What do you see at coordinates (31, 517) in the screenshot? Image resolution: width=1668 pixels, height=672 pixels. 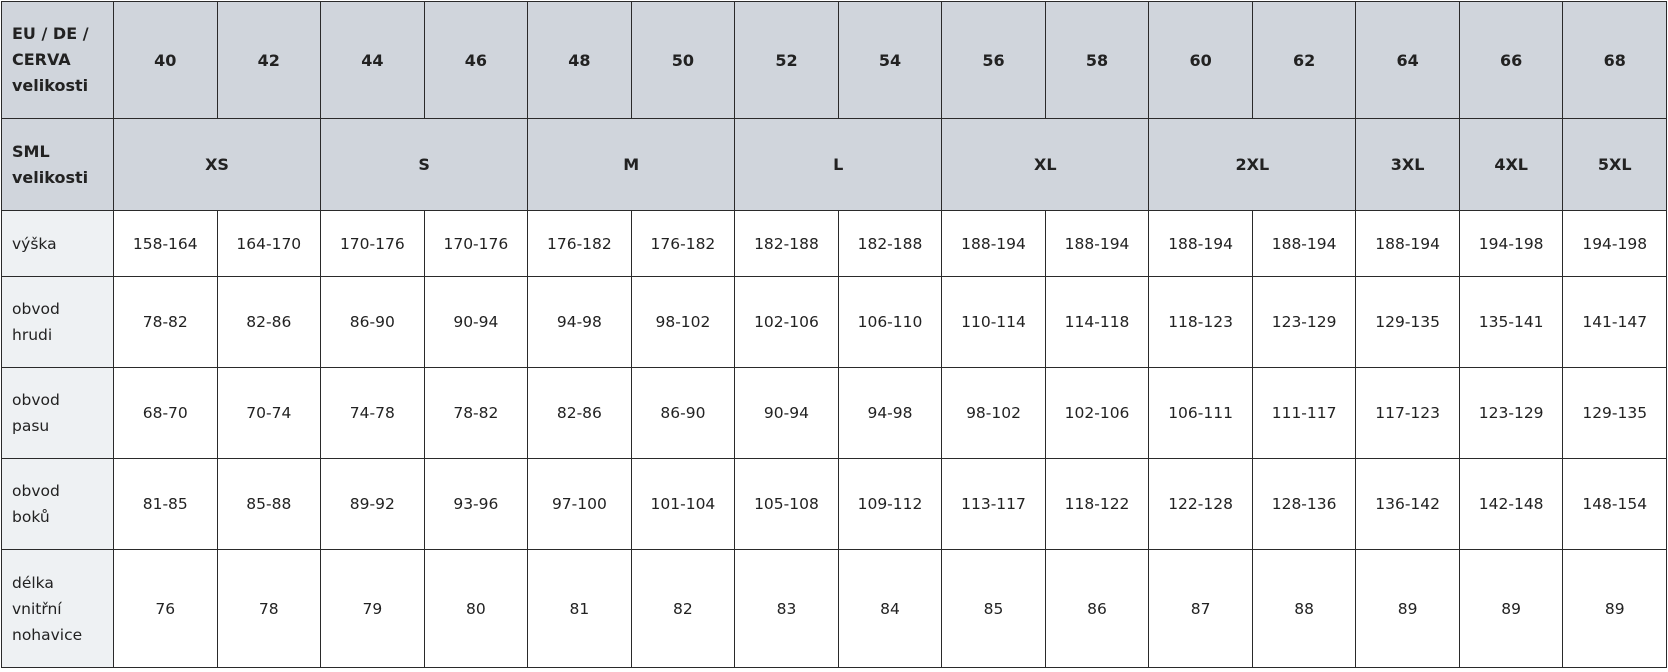 I see `label-line: boků` at bounding box center [31, 517].